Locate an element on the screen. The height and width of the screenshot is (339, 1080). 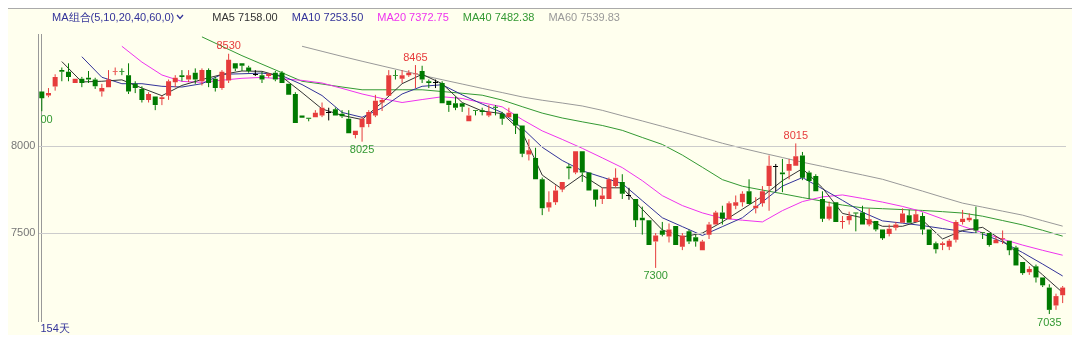
text: MA5 7158.00 is located at coordinates (245, 17).